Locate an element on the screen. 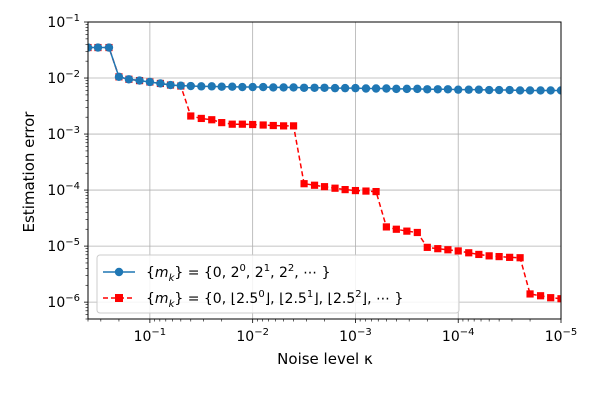 This screenshot has width=599, height=400. legend-2-mid1: ⌋, ⌊2.5 is located at coordinates (286, 299).